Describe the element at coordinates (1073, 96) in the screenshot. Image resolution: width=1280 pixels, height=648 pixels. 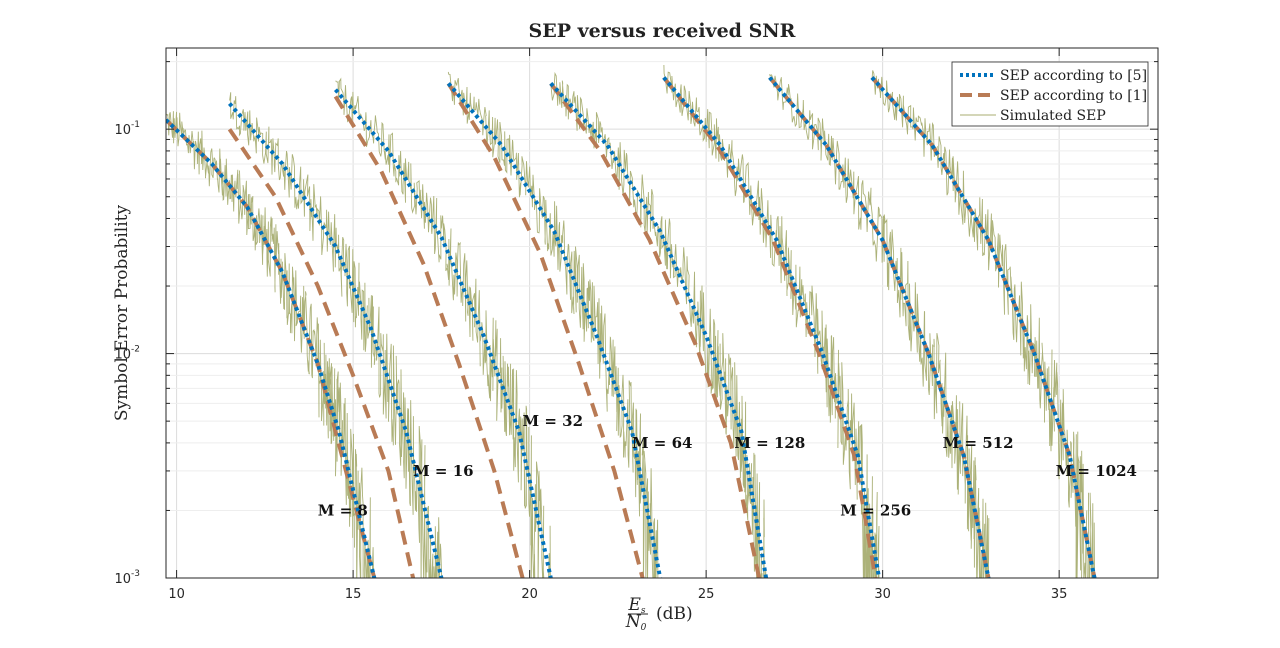
I see `legend-entry-sep1: SEP according to [1]` at that location.